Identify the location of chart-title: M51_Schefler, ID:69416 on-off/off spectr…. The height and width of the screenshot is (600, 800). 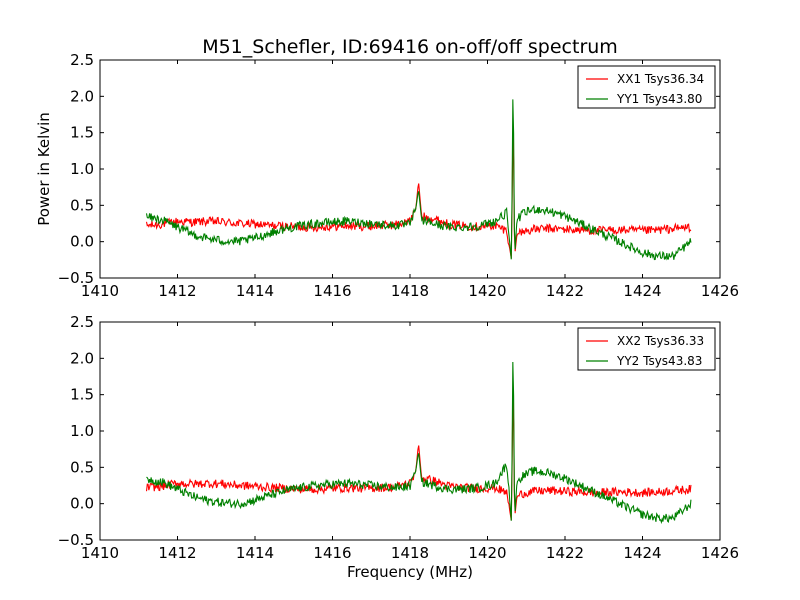
(410, 47).